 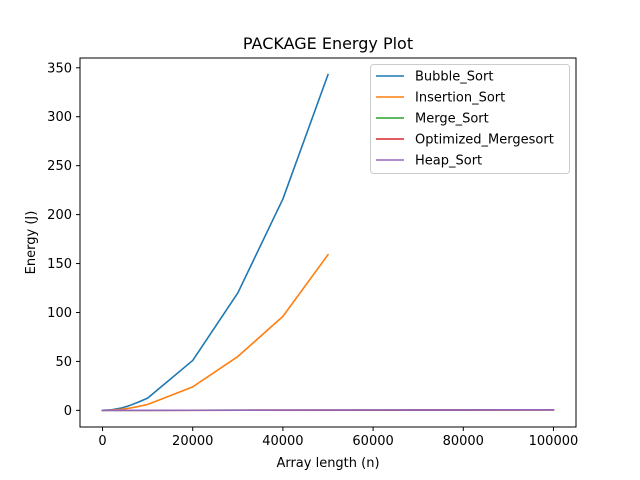 What do you see at coordinates (68, 411) in the screenshot?
I see `y-tick-label: 0` at bounding box center [68, 411].